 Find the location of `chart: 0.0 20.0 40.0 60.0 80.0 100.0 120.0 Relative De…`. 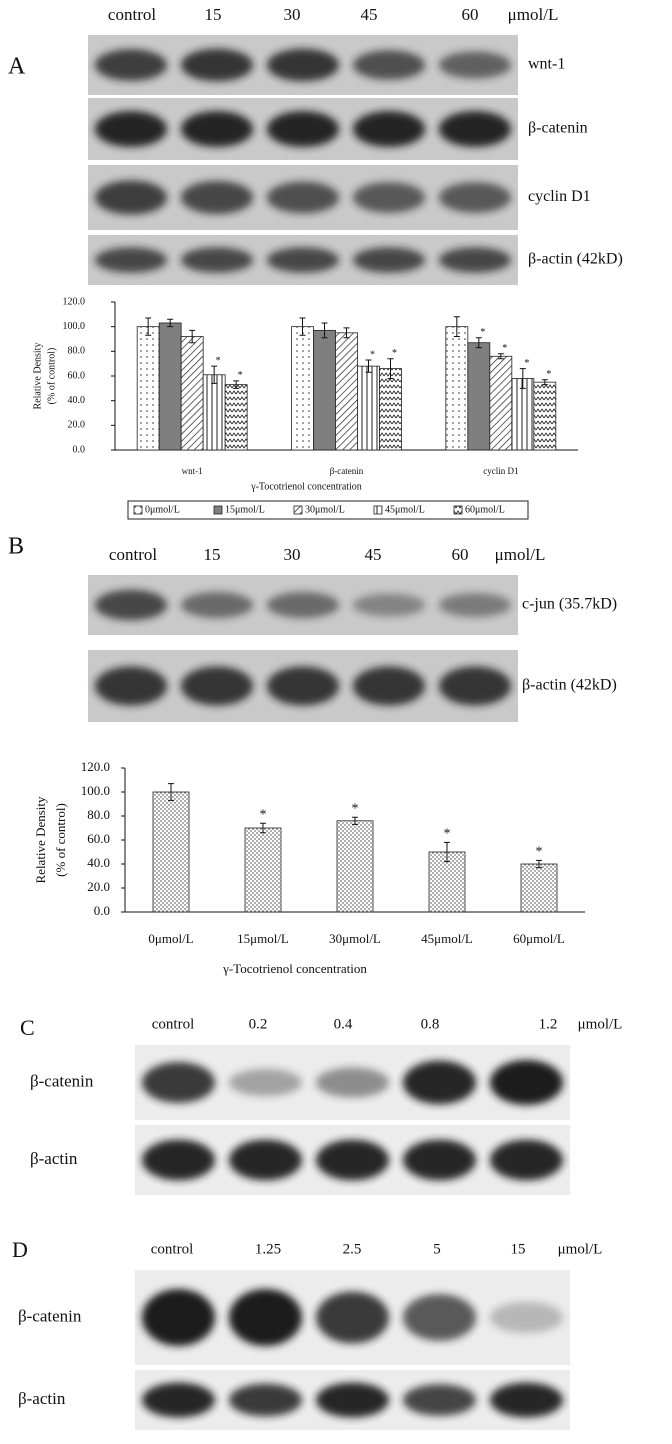

chart: 0.0 20.0 40.0 60.0 80.0 100.0 120.0 Relative De… is located at coordinates (309, 867).